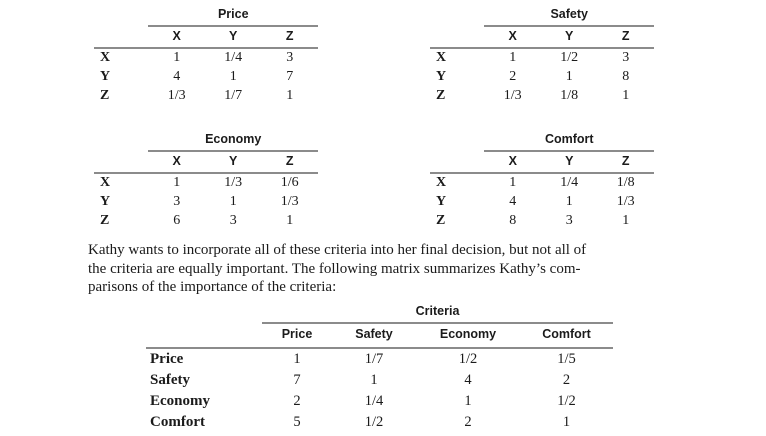  What do you see at coordinates (177, 422) in the screenshot?
I see `row-label: Comfort` at bounding box center [177, 422].